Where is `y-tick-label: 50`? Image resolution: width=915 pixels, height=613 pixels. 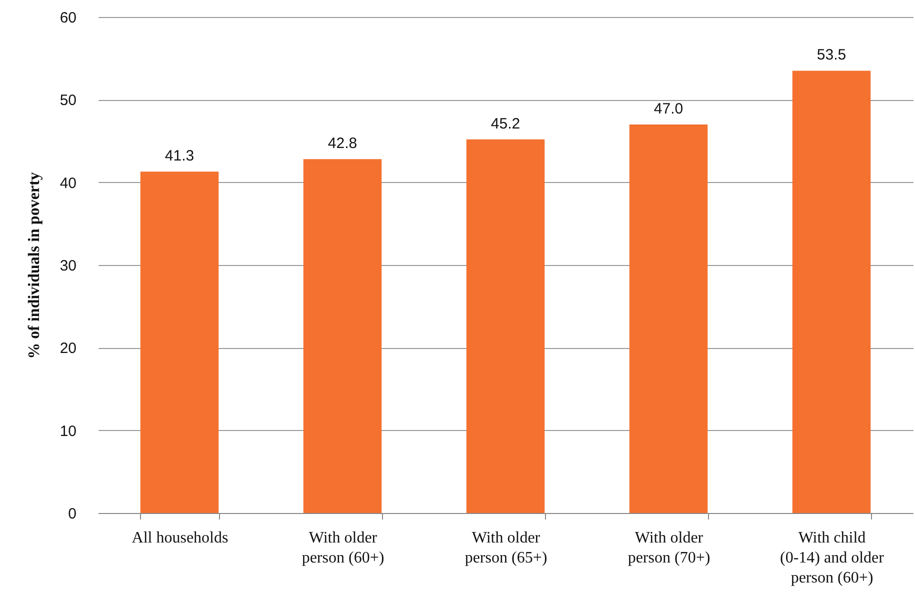 y-tick-label: 50 is located at coordinates (68, 101).